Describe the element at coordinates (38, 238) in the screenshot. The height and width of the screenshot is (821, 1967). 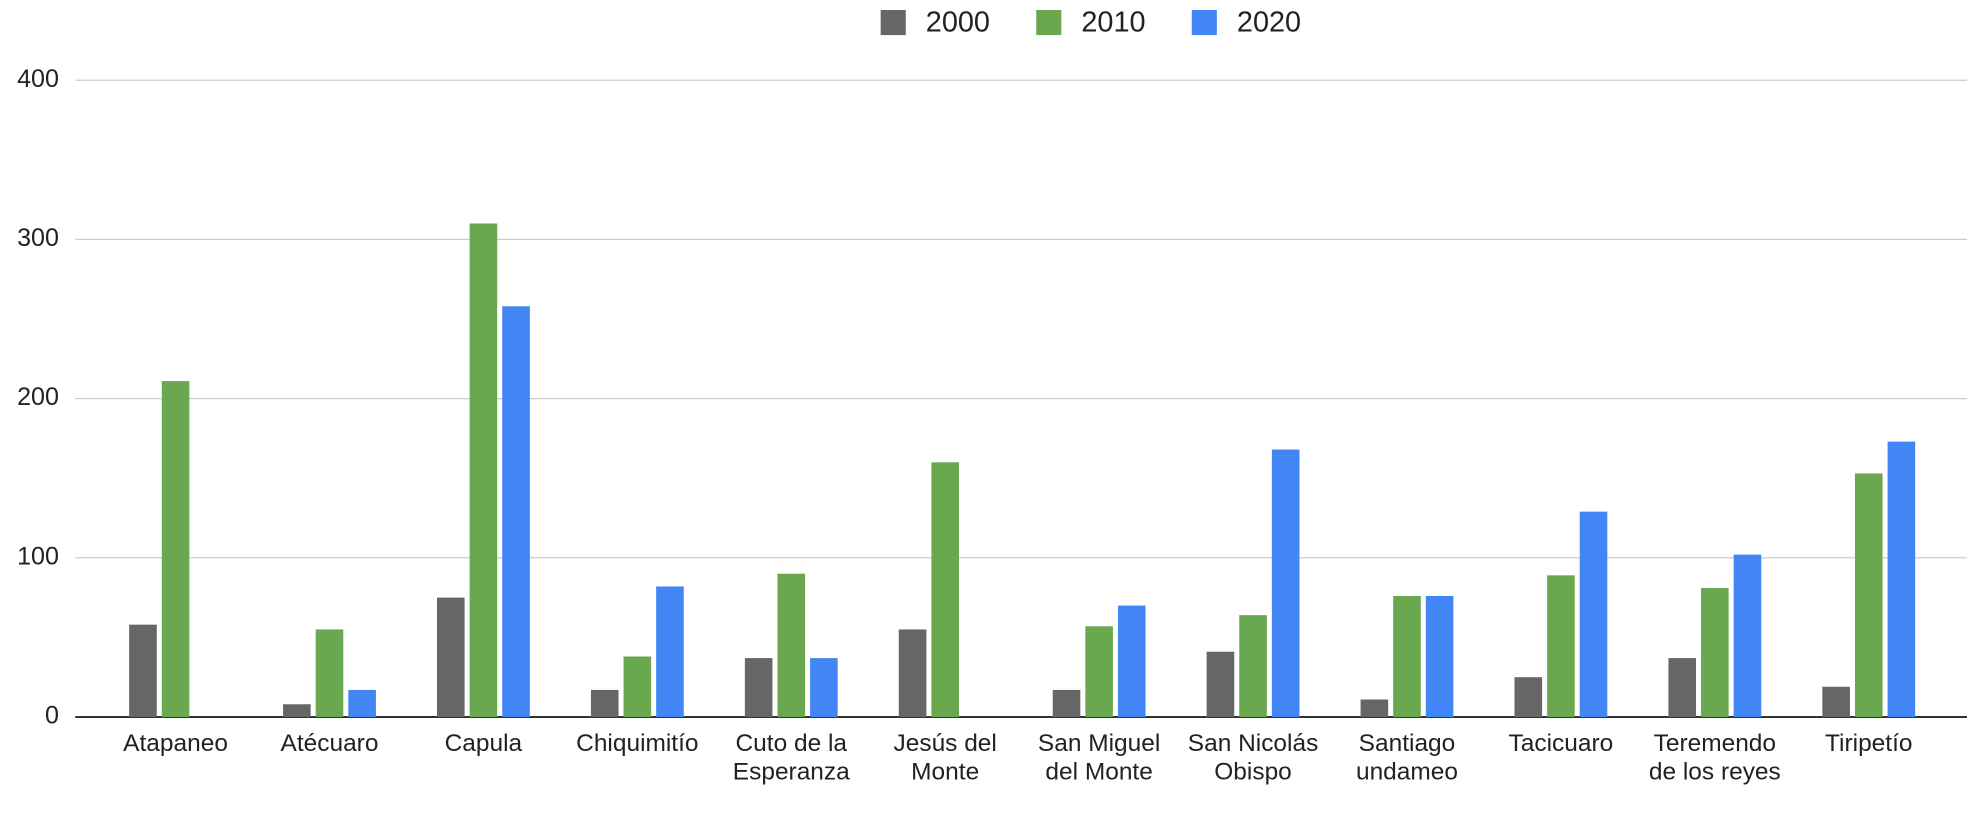
I see `y-tick-label: 300` at that location.